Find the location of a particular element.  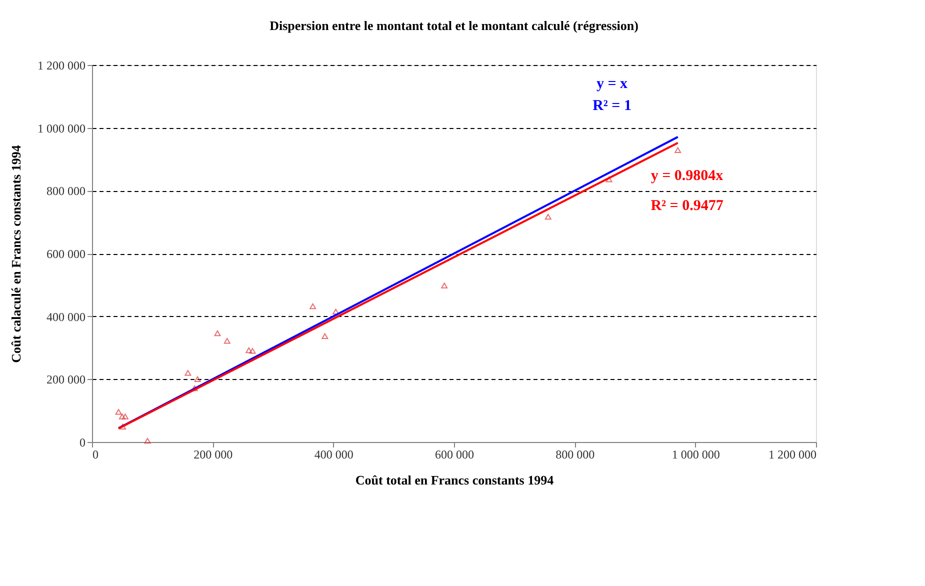

y-tick-label: 0 is located at coordinates (83, 443).